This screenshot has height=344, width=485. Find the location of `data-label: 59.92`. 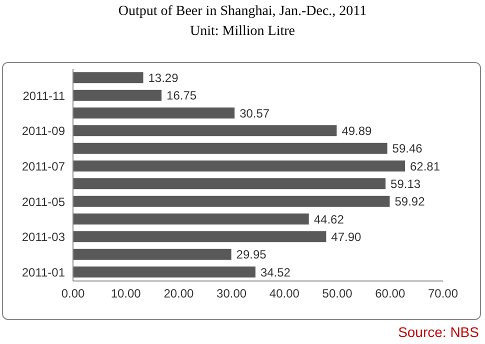

data-label: 59.92 is located at coordinates (410, 201).